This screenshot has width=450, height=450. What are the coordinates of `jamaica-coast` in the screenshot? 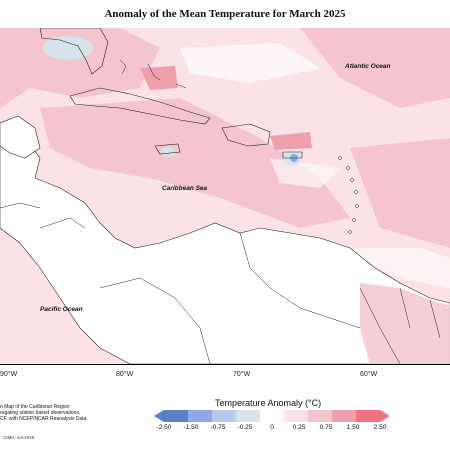 It's located at (167, 149).